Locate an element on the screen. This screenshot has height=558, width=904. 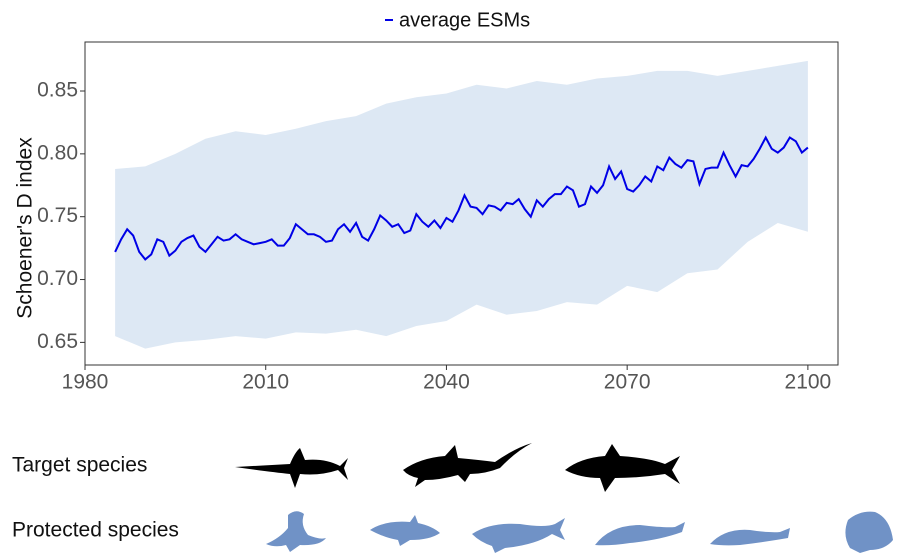
humpback-whale is located at coordinates (518, 535).